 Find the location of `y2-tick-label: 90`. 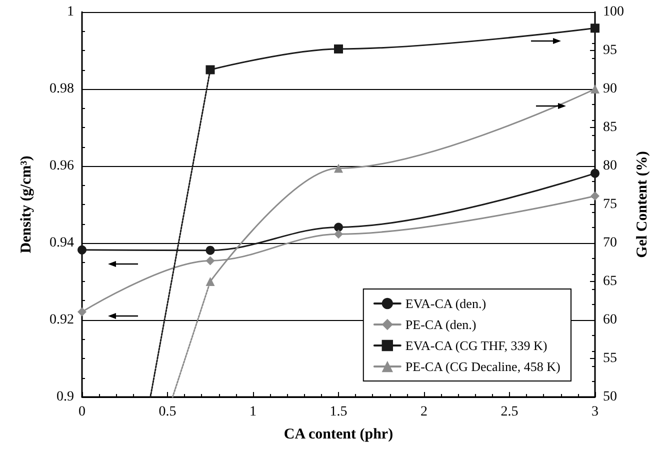

y2-tick-label: 90 is located at coordinates (610, 89).